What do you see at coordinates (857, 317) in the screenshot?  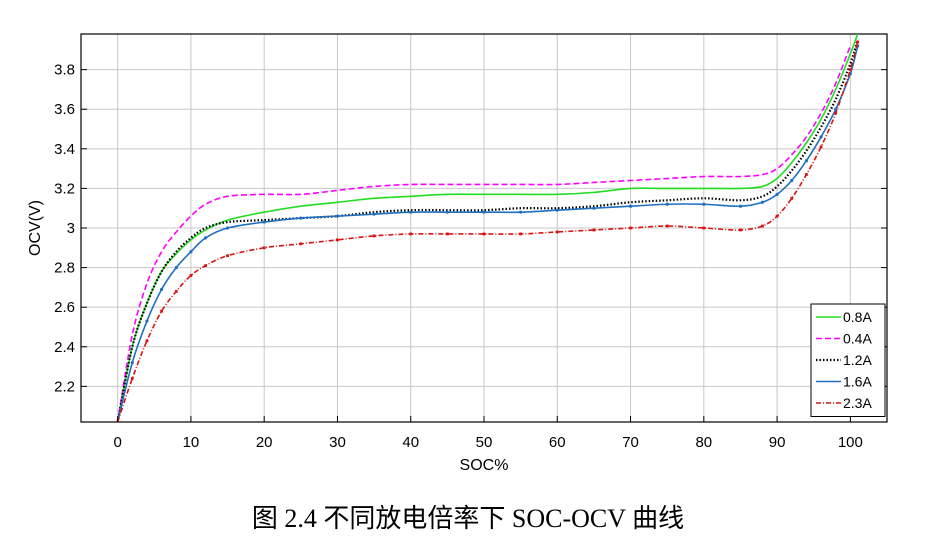 I see `legend-label-0.8A: 0.8A` at bounding box center [857, 317].